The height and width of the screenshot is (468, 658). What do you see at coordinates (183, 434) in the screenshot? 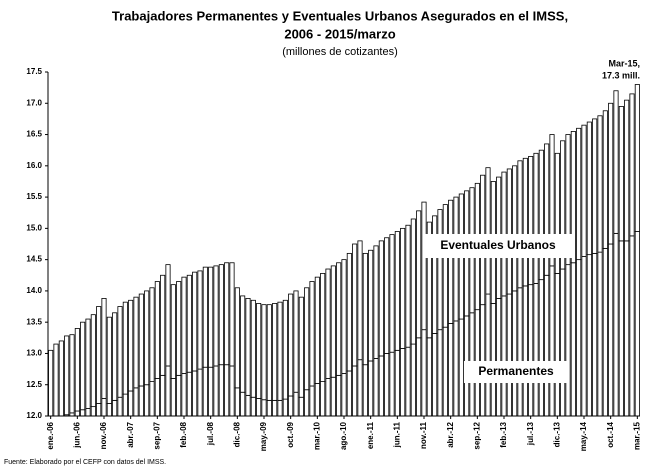
I see `x-tick-label: feb.-08` at bounding box center [183, 434].